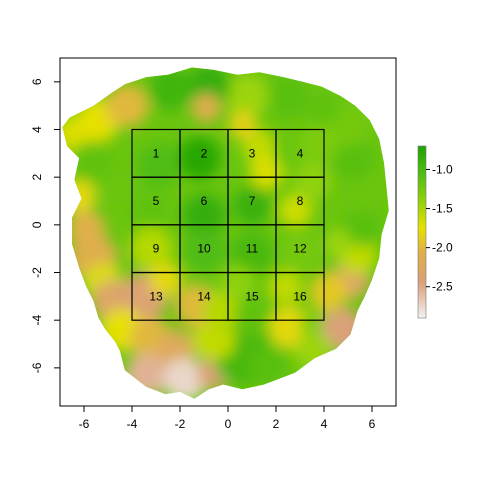  What do you see at coordinates (156, 201) in the screenshot?
I see `grid-cell-label: 5` at bounding box center [156, 201].